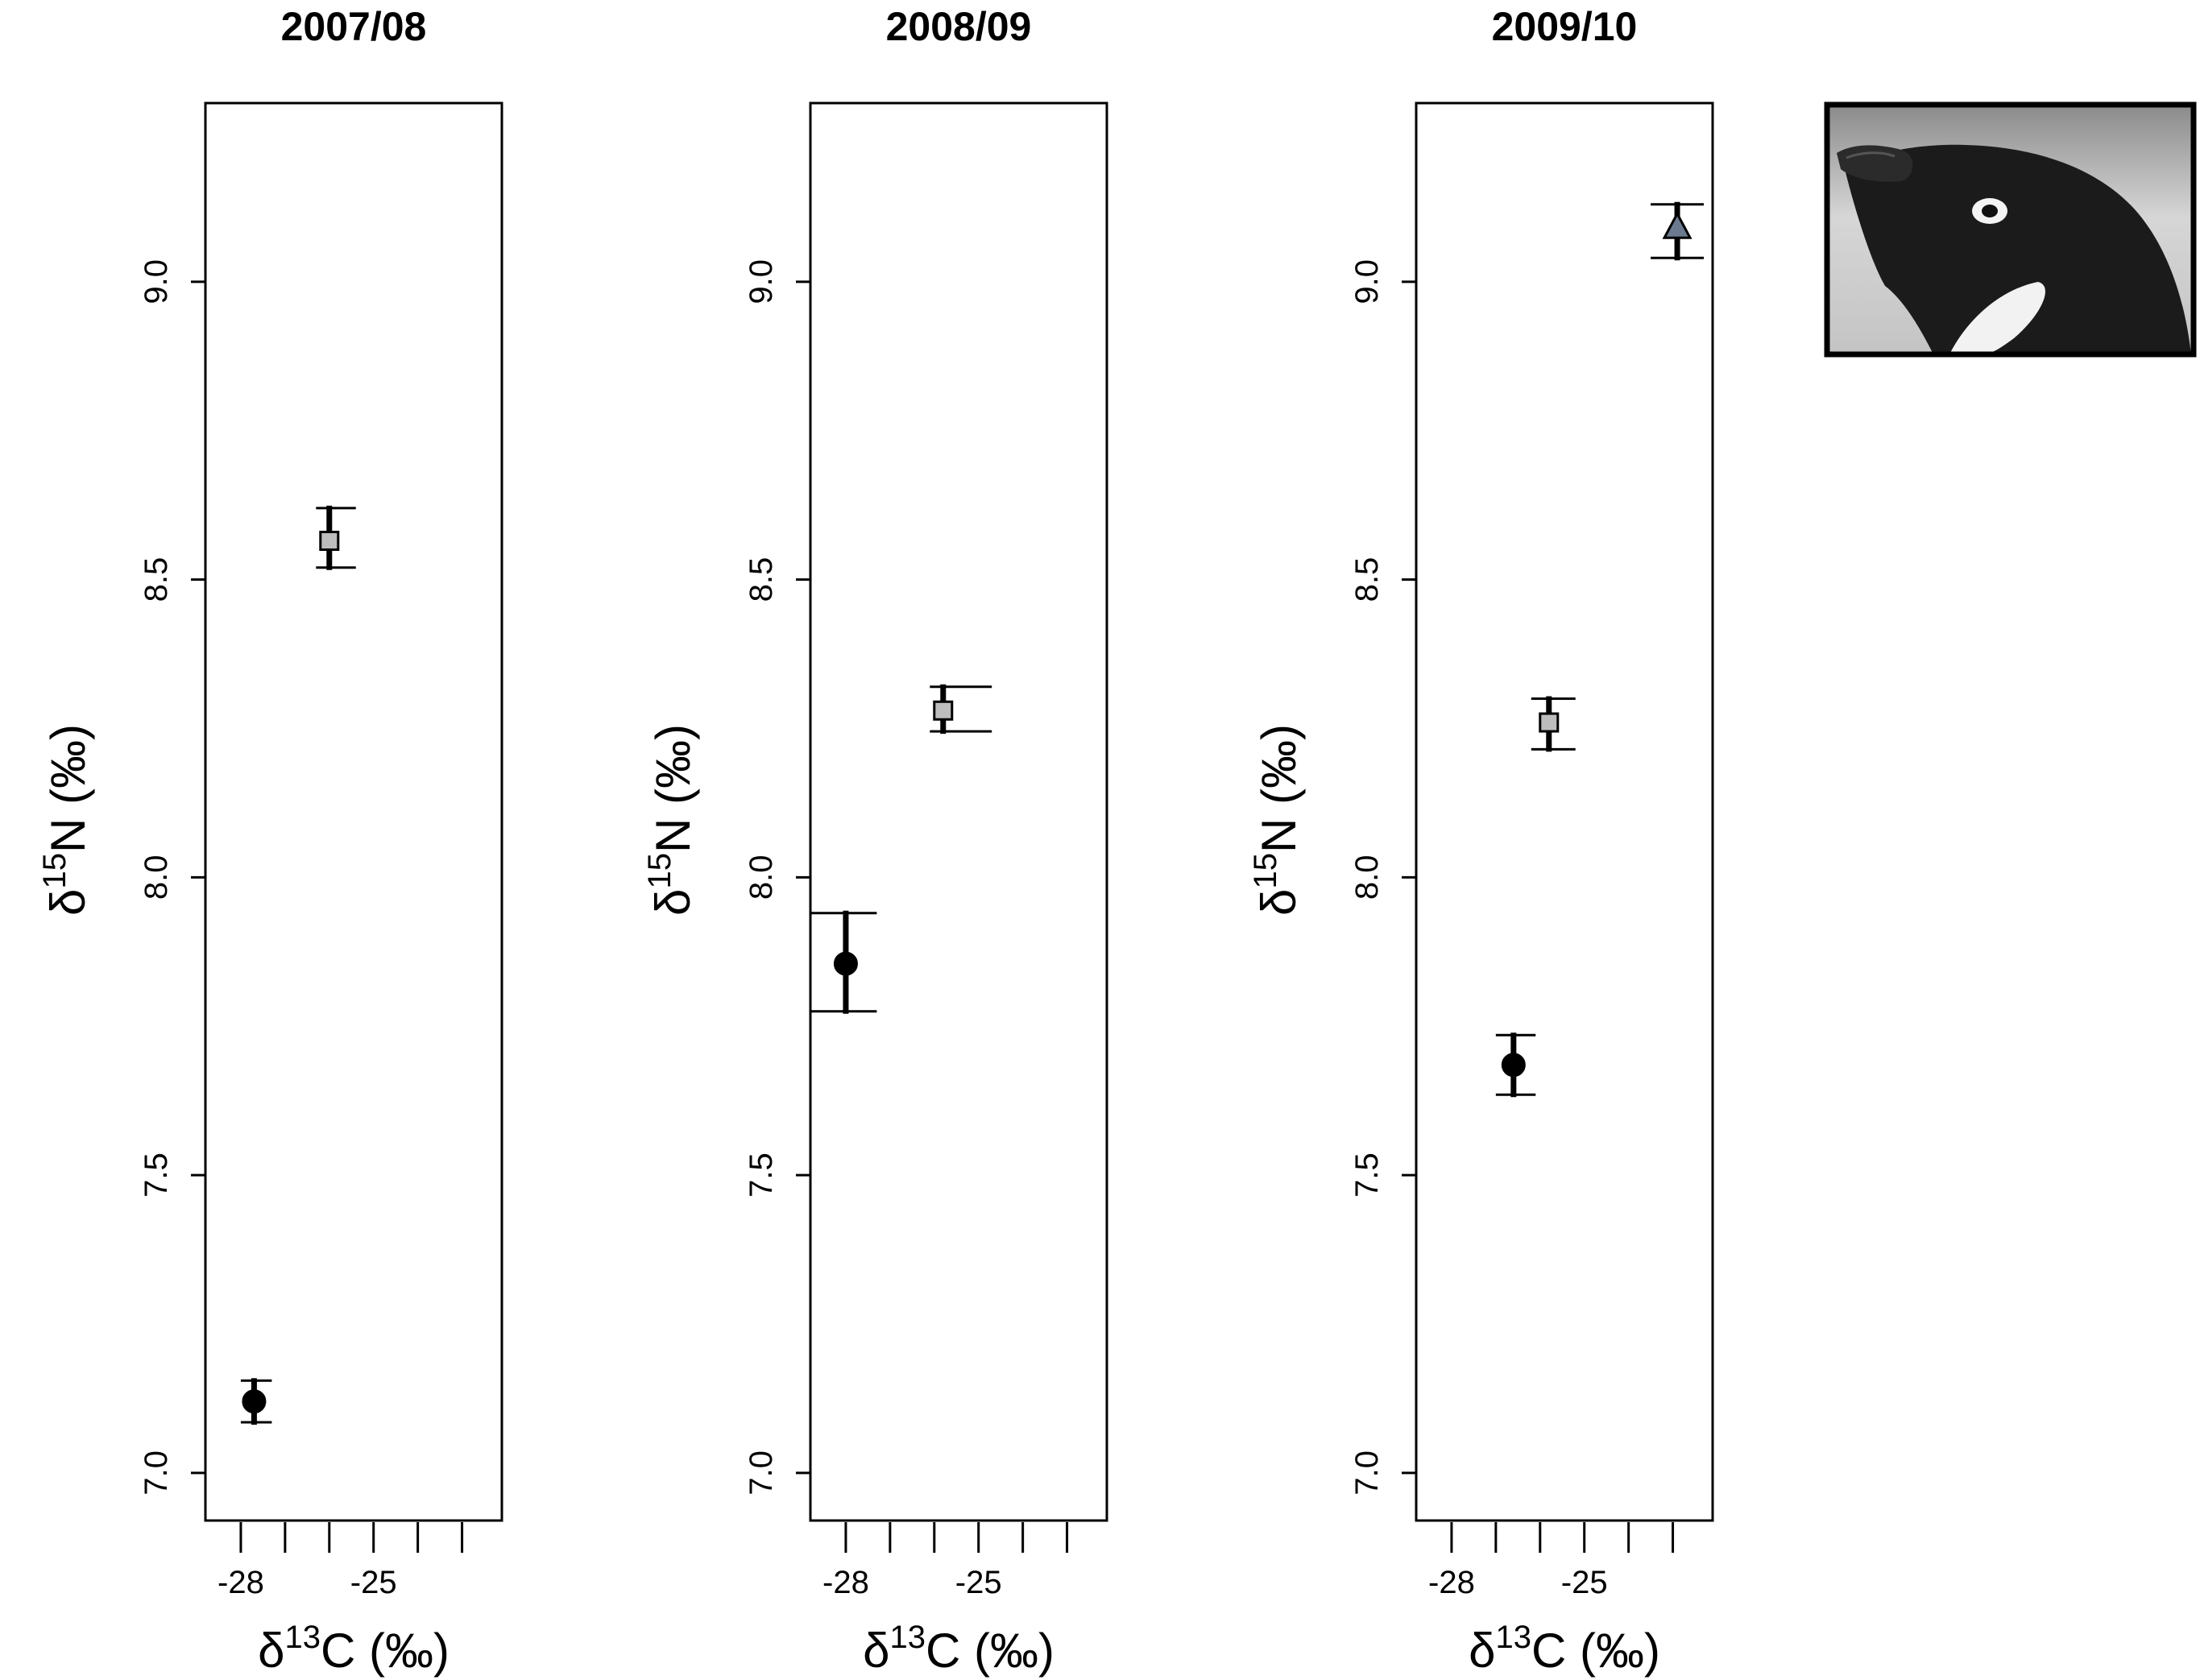 Image resolution: width=2200 pixels, height=1680 pixels. I want to click on marker-triangle, so click(1677, 225).